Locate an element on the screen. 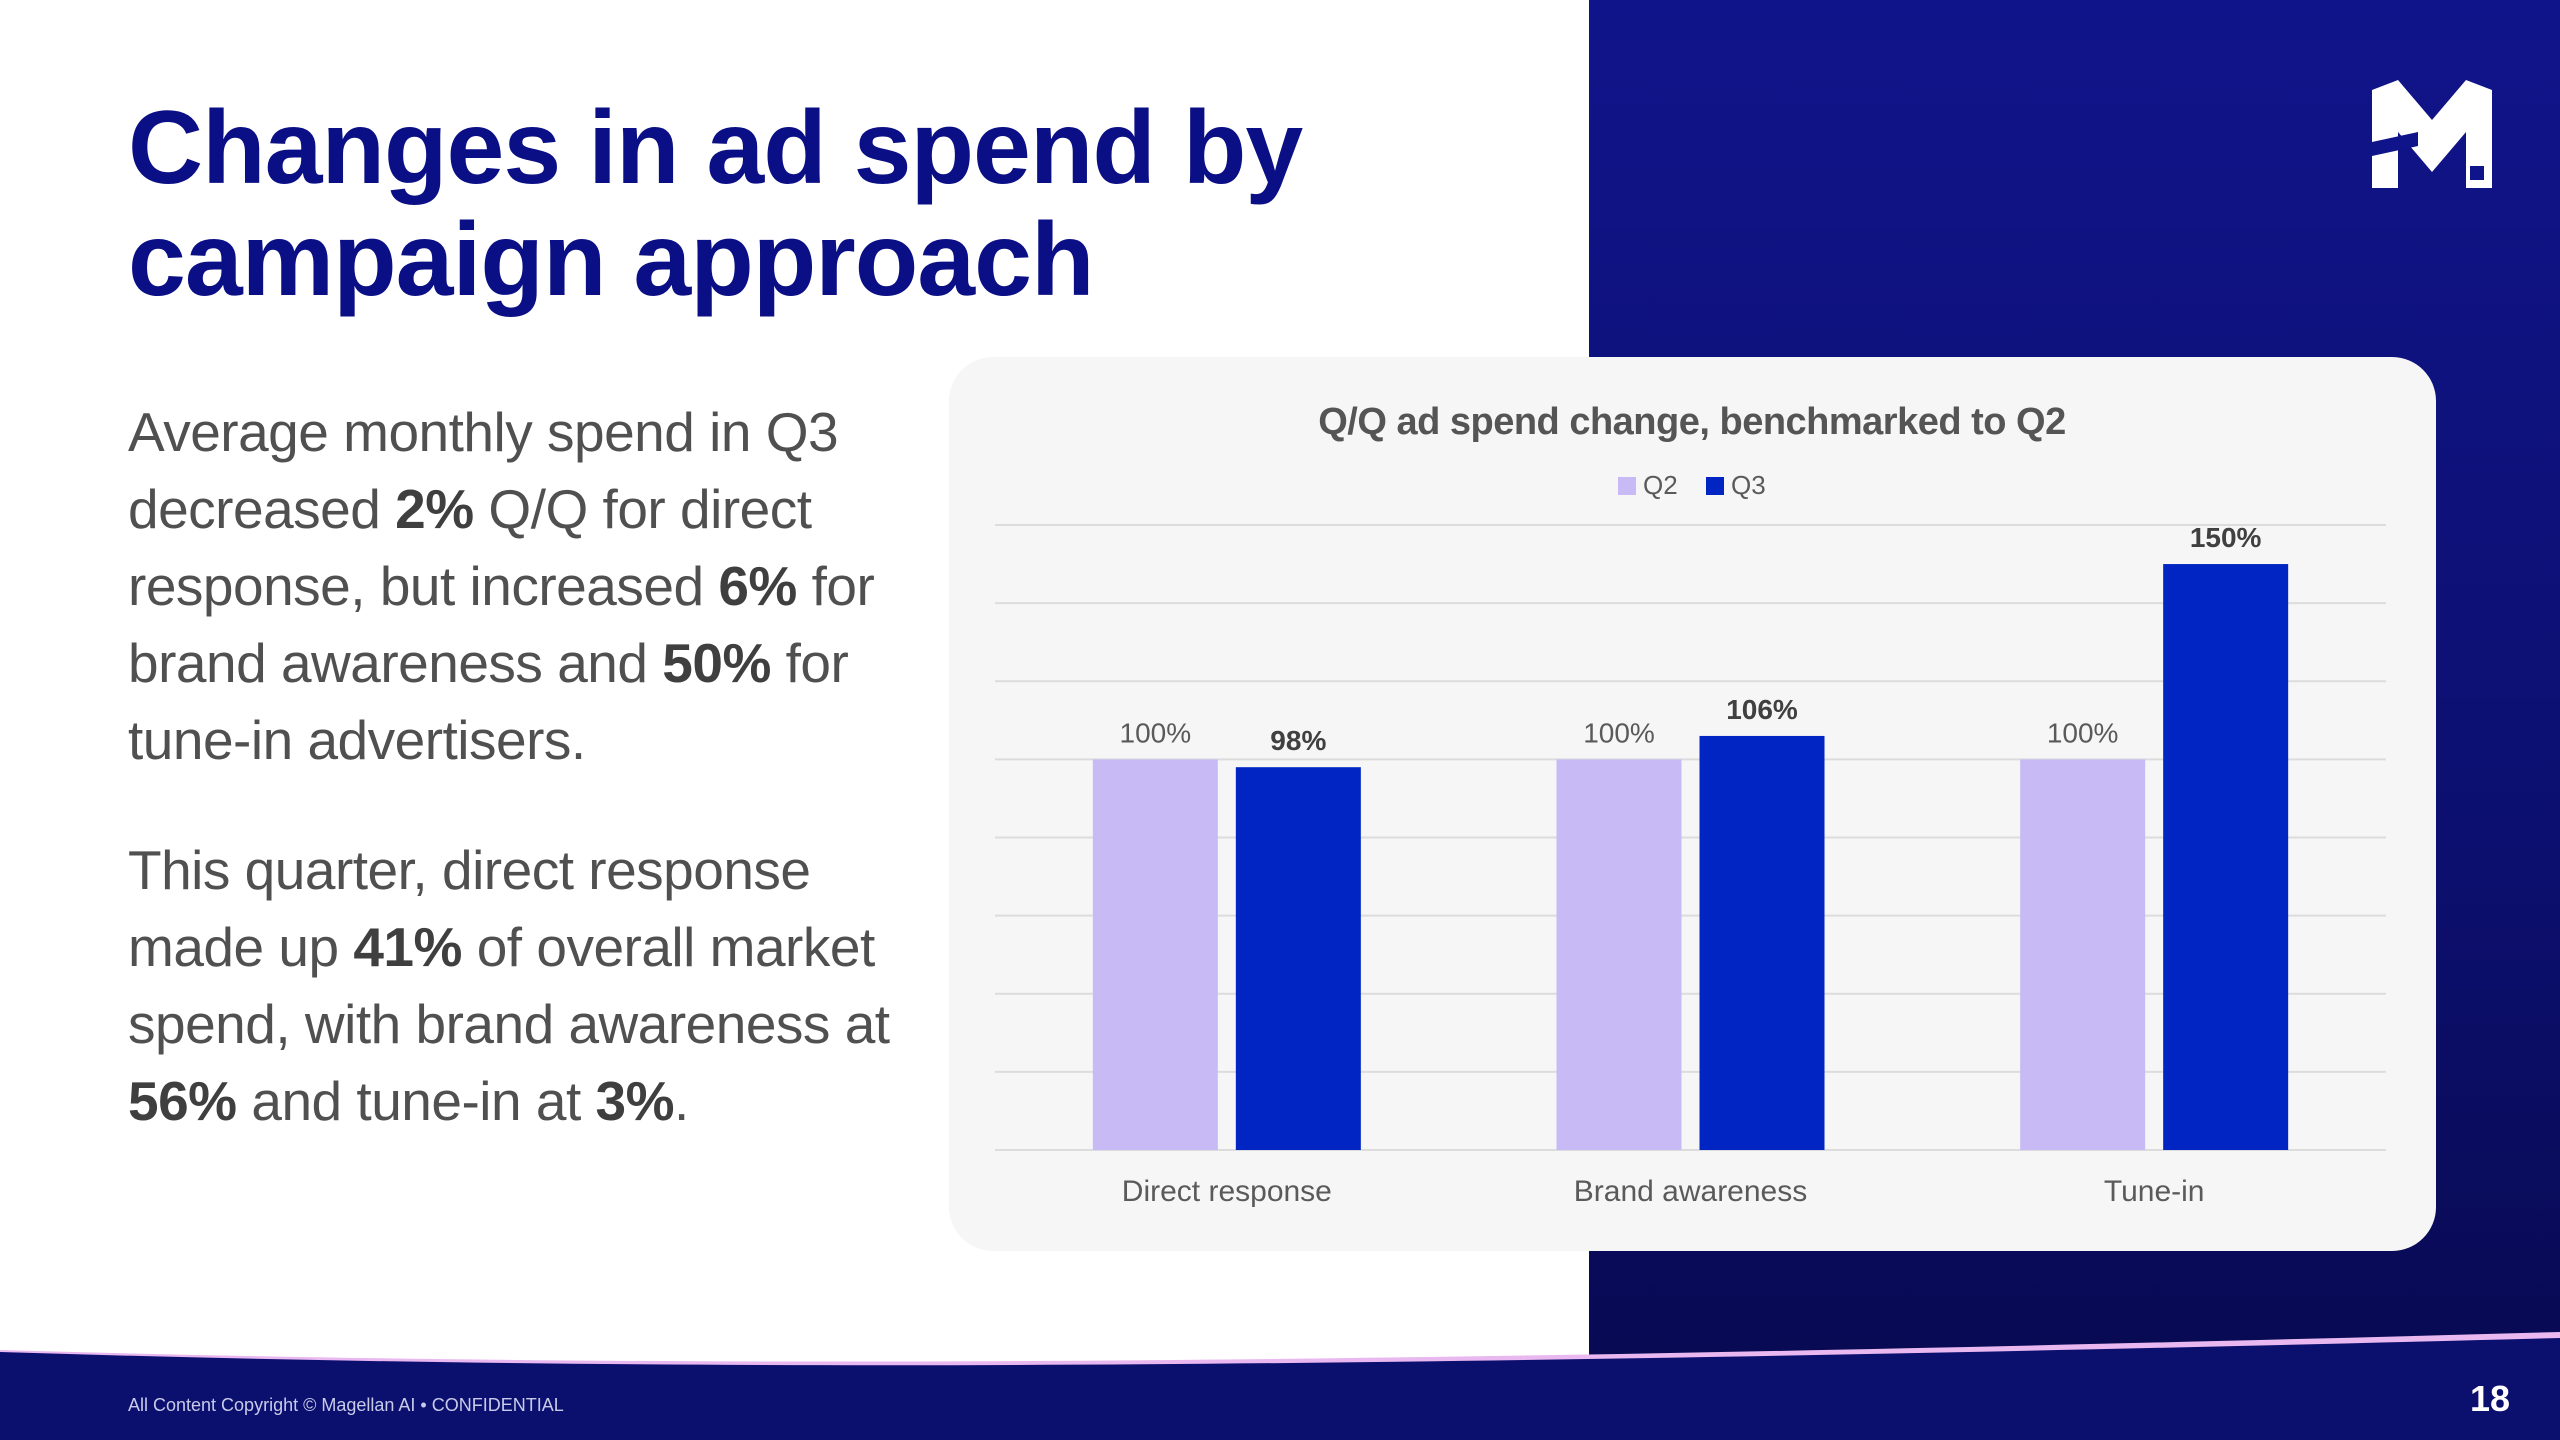 The width and height of the screenshot is (2560, 1440). highlight-stat: 6% is located at coordinates (757, 586).